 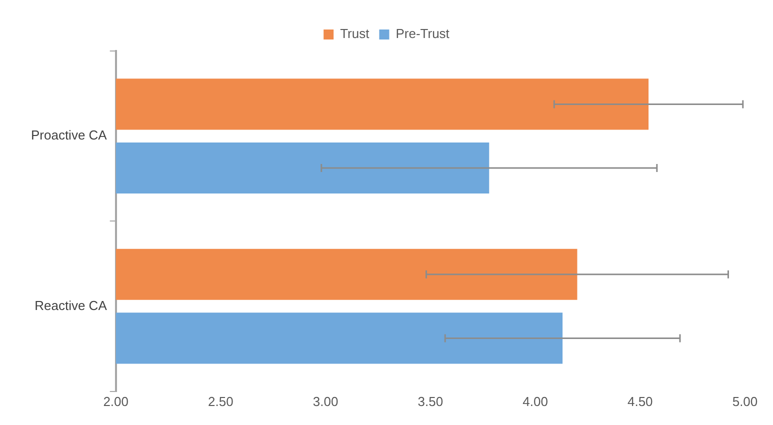 I want to click on x-tick-label: 5.00, so click(x=745, y=401).